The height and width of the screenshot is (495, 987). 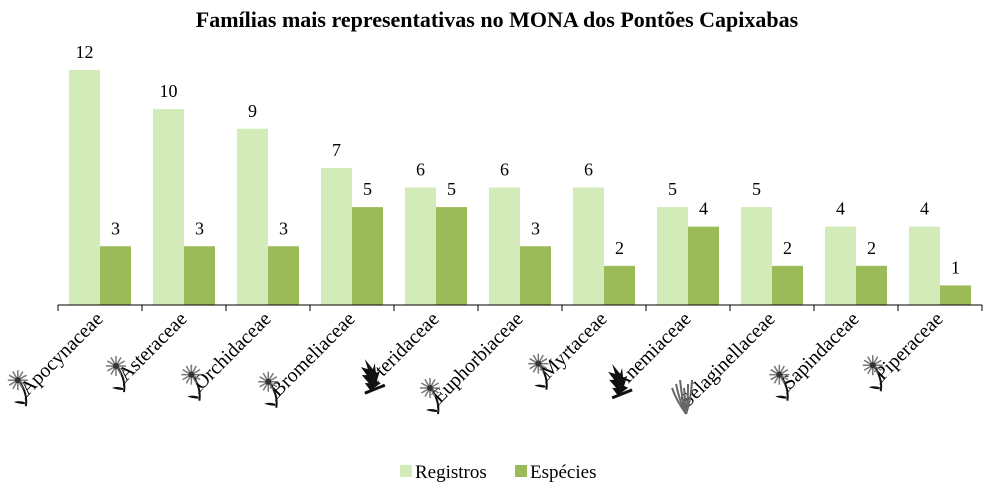 I want to click on bar-espécies-sapindaceae, so click(x=871, y=285).